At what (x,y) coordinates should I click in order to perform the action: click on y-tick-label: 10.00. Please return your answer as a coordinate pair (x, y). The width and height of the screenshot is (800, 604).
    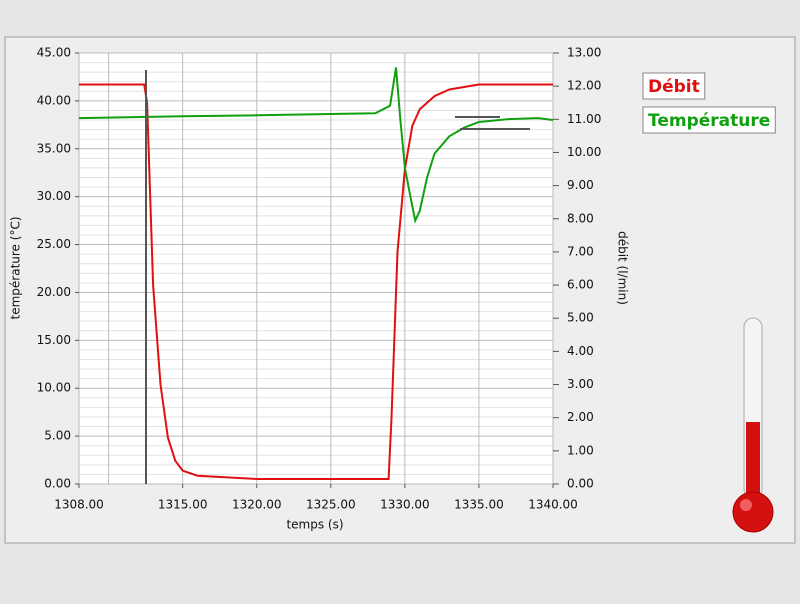
    Looking at the image, I should click on (54, 388).